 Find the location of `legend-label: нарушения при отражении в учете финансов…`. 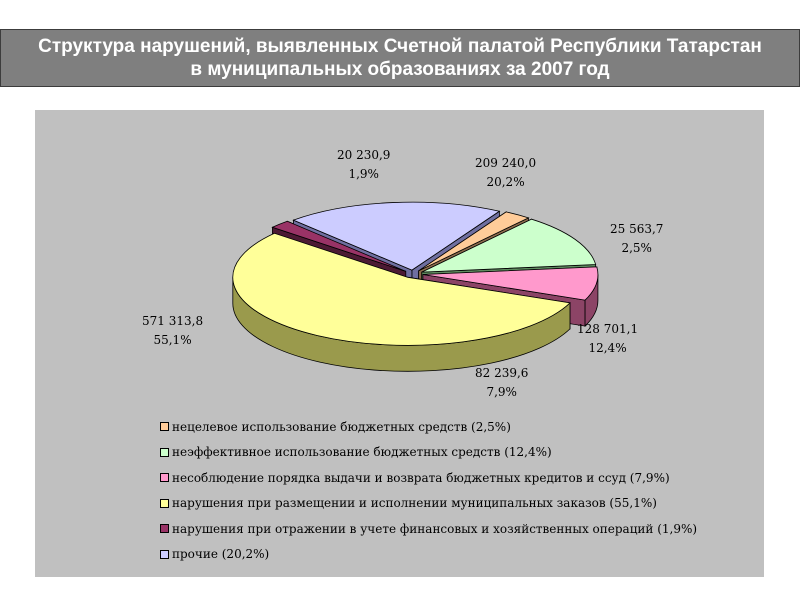

legend-label: нарушения при отражении в учете финансов… is located at coordinates (435, 528).